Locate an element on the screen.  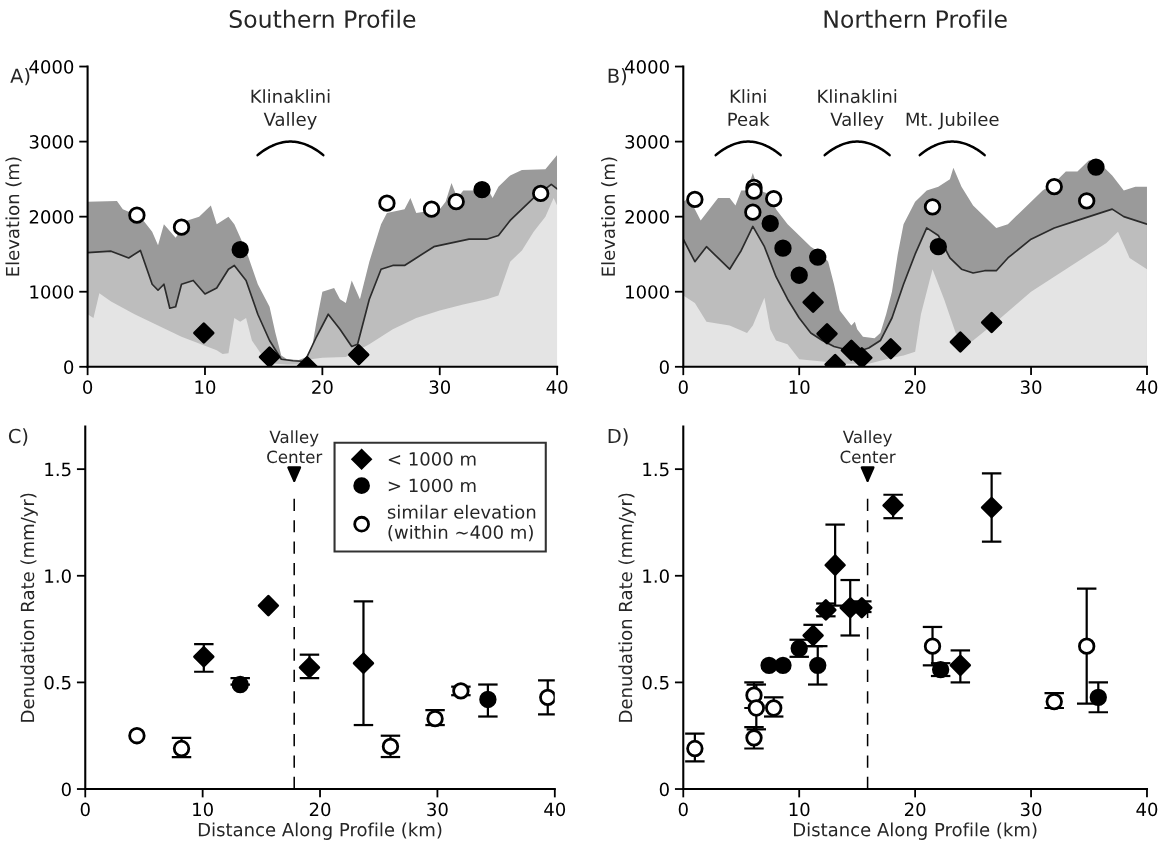
text: A) is located at coordinates (20, 77).